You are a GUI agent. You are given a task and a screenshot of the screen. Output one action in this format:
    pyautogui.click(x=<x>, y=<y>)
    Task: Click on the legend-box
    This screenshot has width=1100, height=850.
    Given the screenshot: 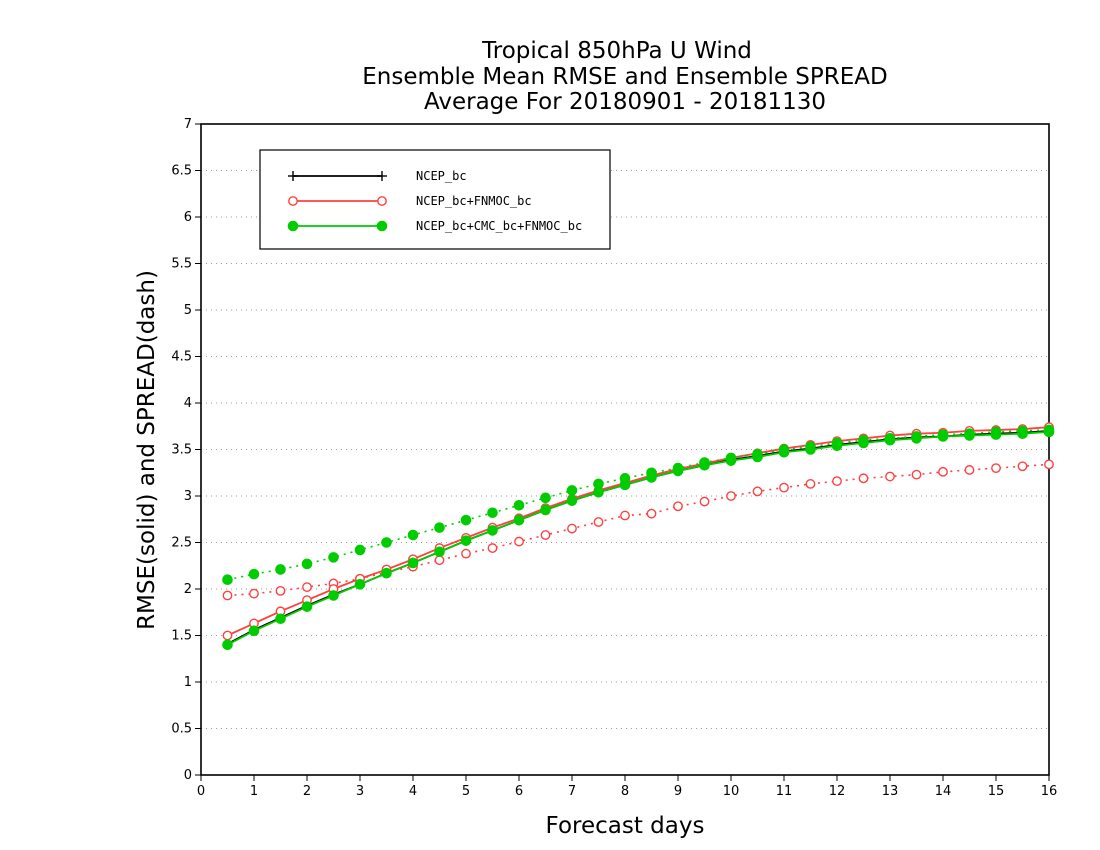 What is the action you would take?
    pyautogui.click(x=435, y=199)
    